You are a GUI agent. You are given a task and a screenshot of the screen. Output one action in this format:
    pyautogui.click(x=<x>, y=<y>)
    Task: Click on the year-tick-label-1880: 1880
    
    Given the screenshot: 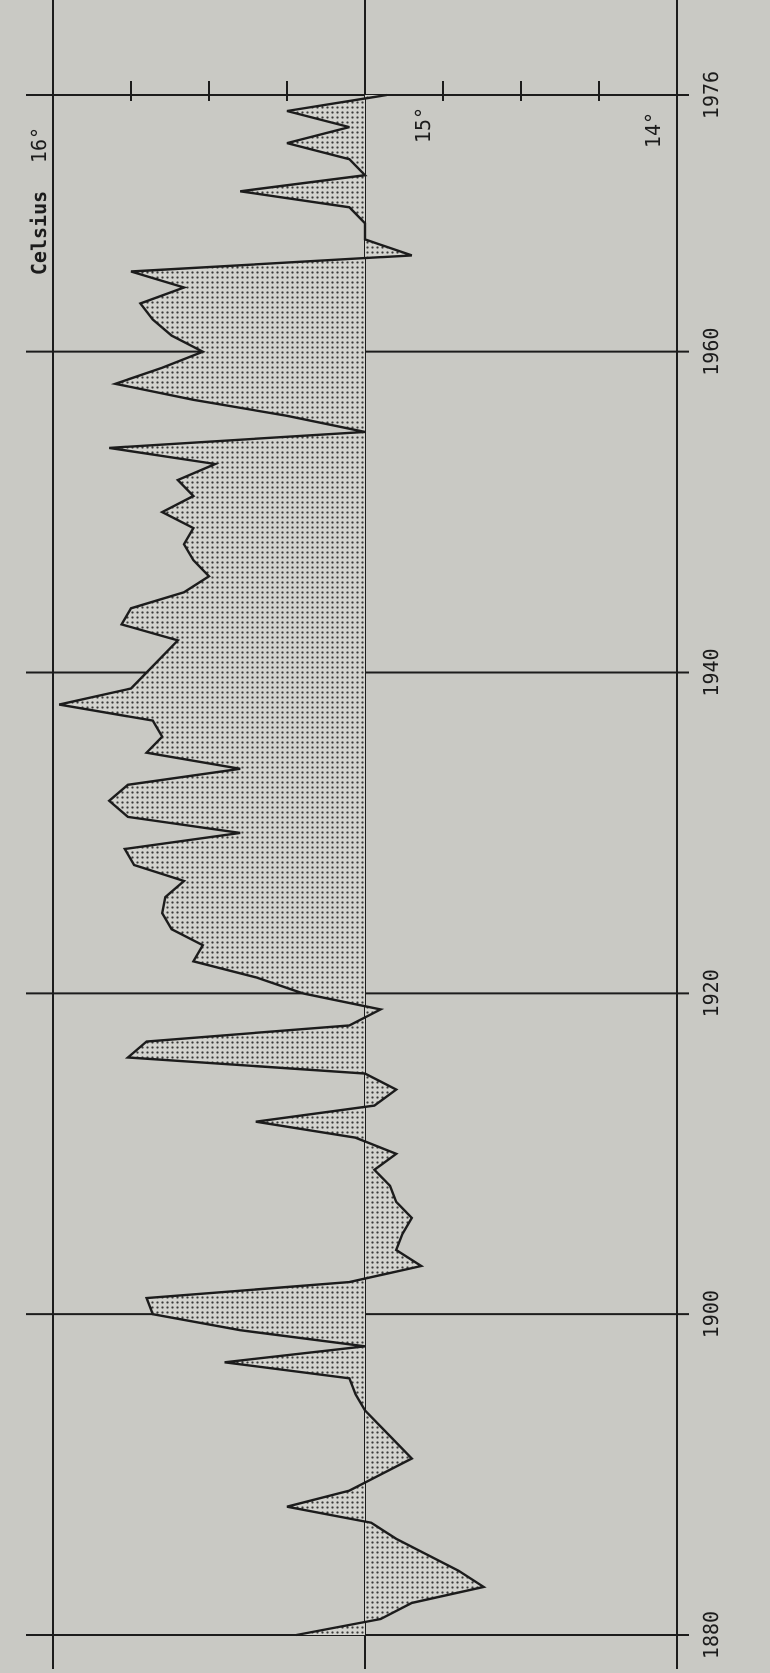 What is the action you would take?
    pyautogui.click(x=711, y=1635)
    